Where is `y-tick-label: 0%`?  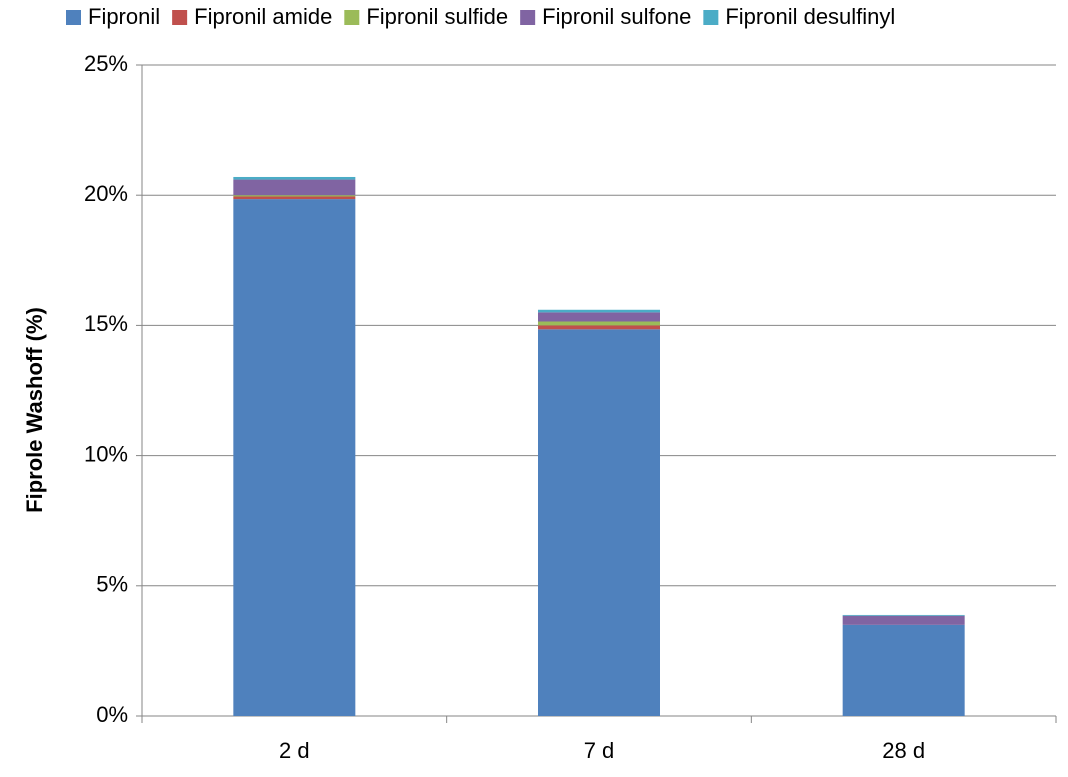
y-tick-label: 0% is located at coordinates (112, 714).